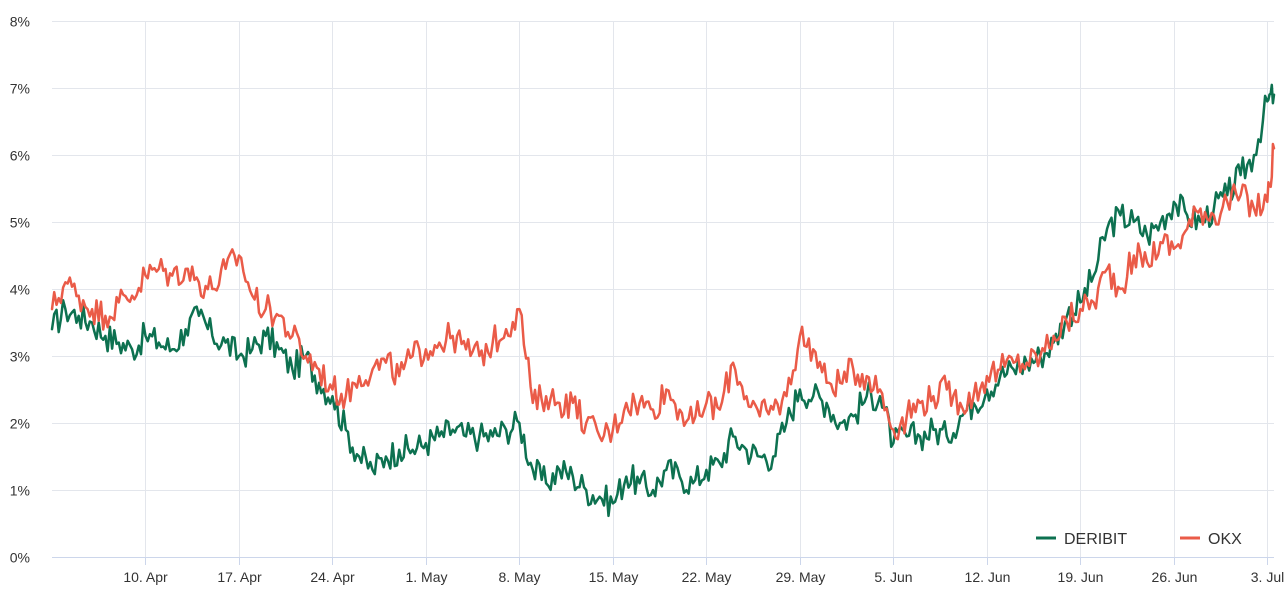 Image resolution: width=1284 pixels, height=609 pixels. I want to click on y-tick-label: 3%, so click(20, 357).